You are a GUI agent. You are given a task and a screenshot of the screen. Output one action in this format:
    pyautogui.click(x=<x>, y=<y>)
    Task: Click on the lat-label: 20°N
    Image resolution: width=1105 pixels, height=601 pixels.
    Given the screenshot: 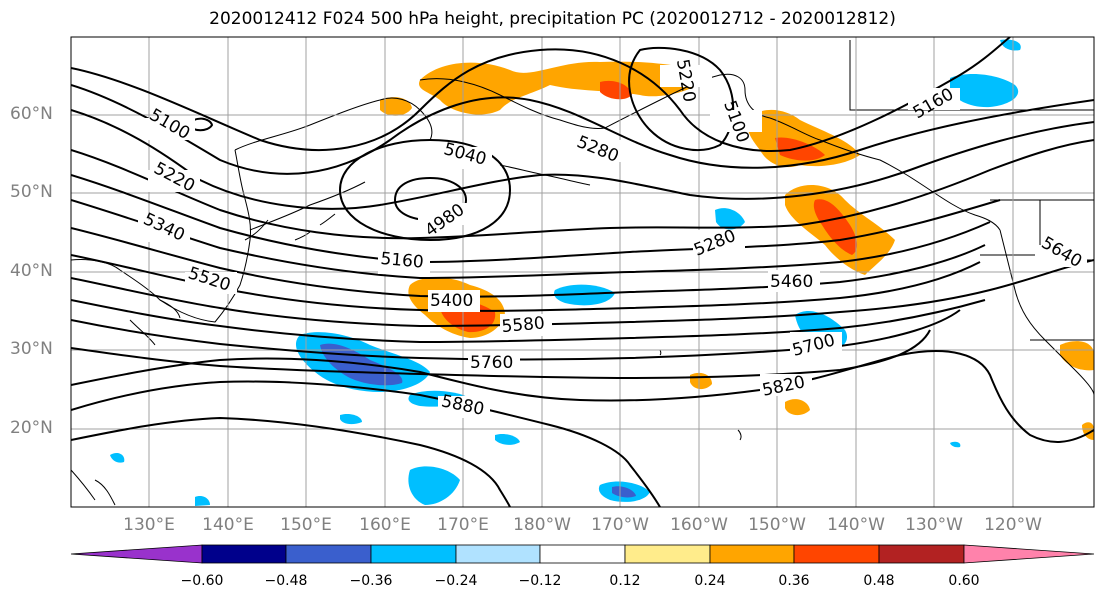 What is the action you would take?
    pyautogui.click(x=31, y=428)
    